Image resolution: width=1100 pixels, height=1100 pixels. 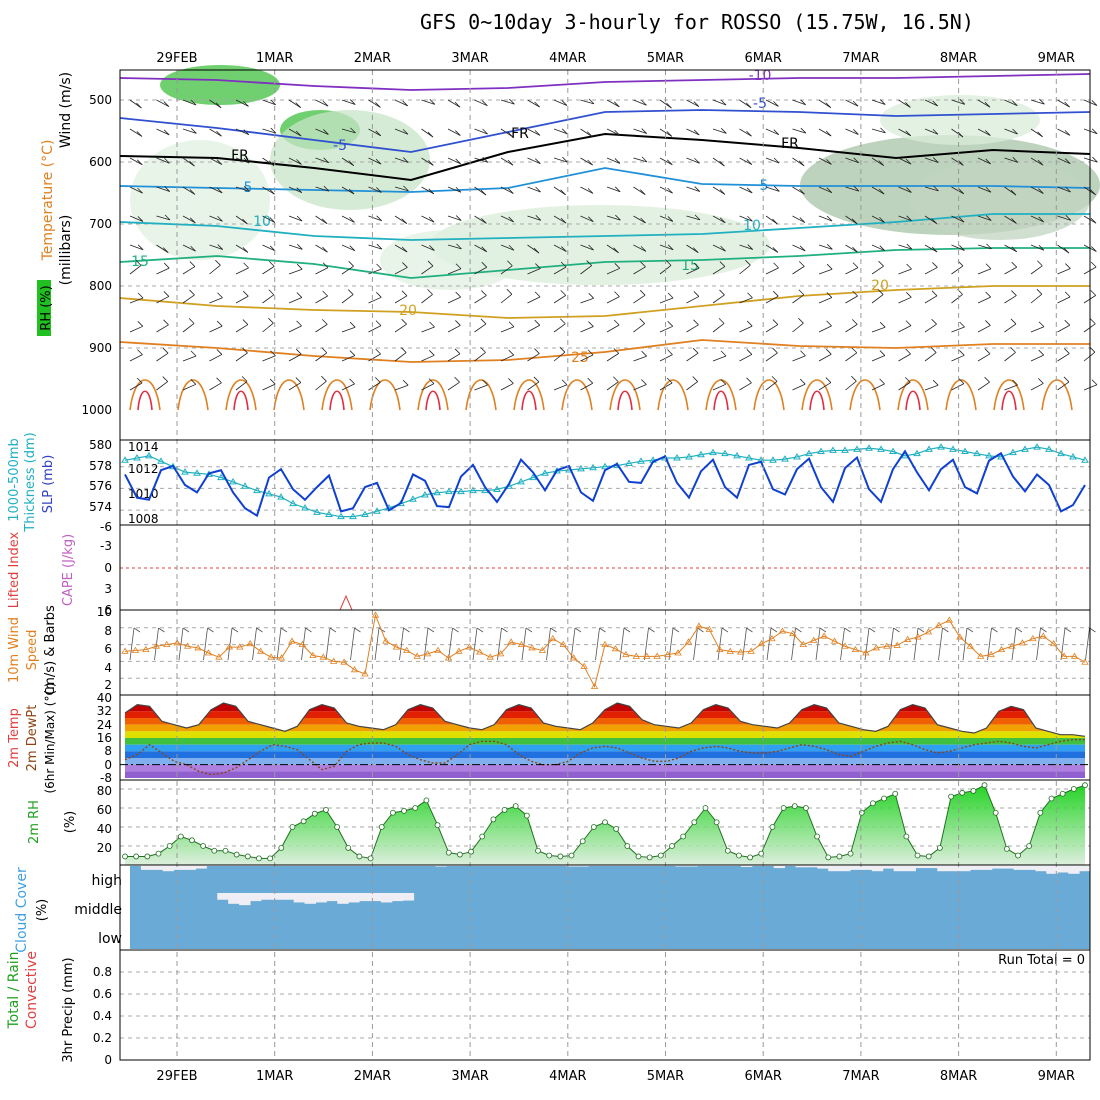 I want to click on surface-contour-hot, so click(x=145, y=400).